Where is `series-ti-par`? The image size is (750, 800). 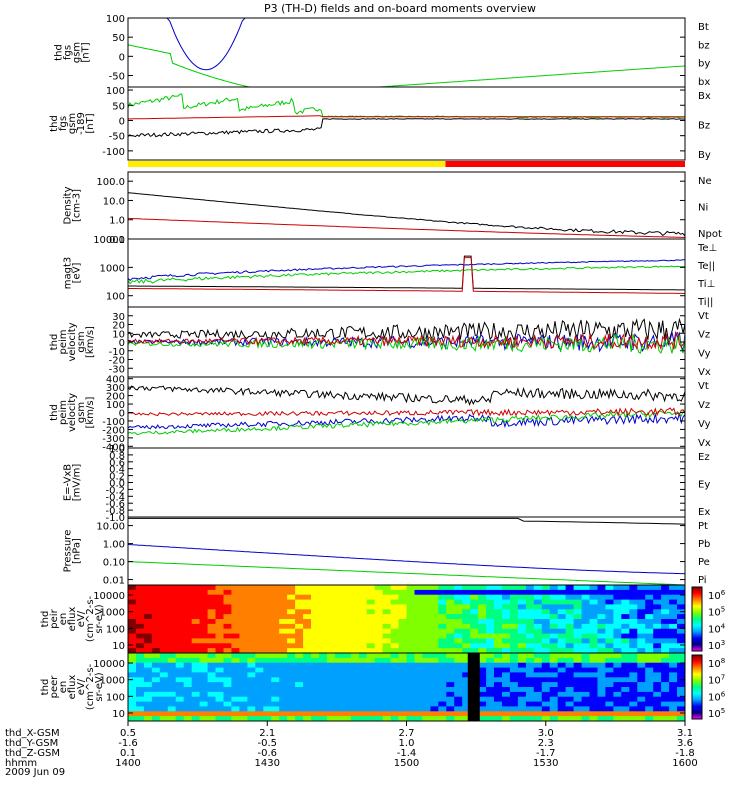 series-ti-par is located at coordinates (406, 275).